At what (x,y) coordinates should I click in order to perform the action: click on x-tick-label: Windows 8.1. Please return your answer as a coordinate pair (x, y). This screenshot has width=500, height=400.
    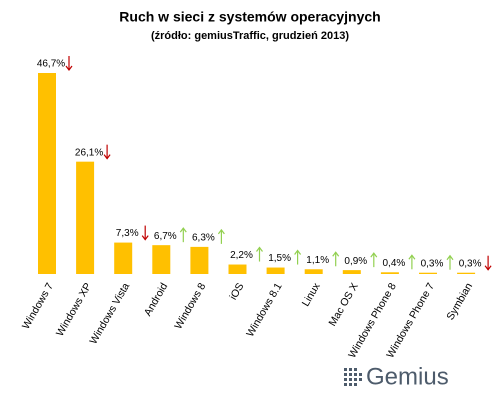
    Looking at the image, I should click on (264, 310).